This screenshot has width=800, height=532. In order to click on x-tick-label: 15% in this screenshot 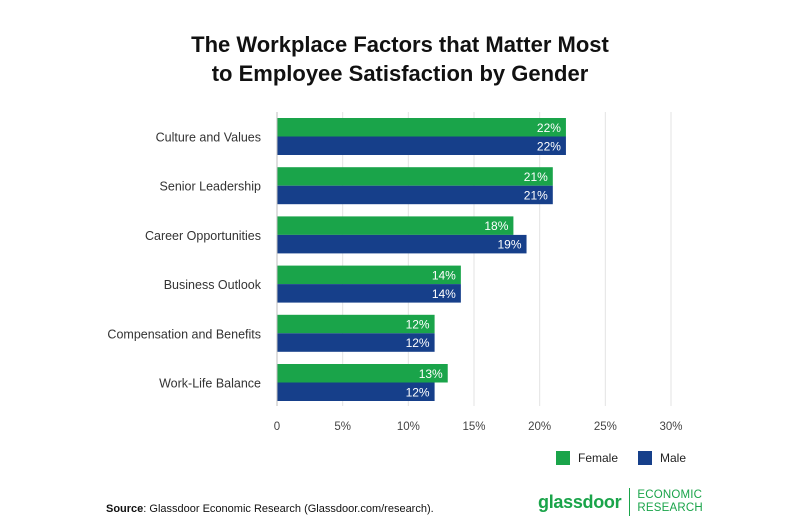, I will do `click(473, 427)`.